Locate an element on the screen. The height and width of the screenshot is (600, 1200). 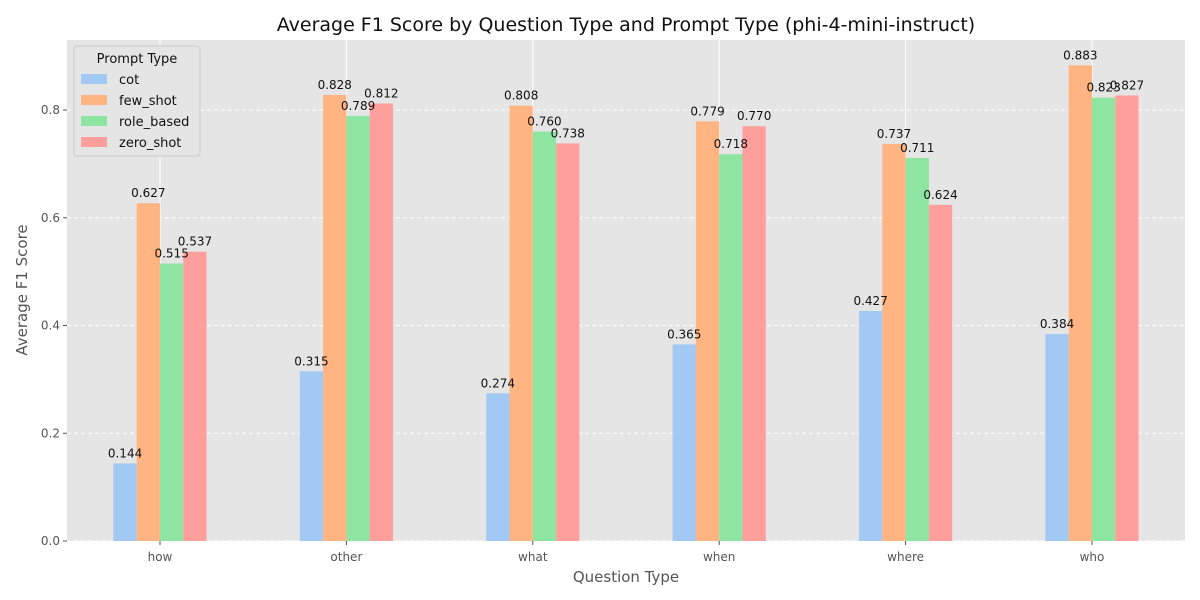
bar-role_based-who is located at coordinates (1104, 319).